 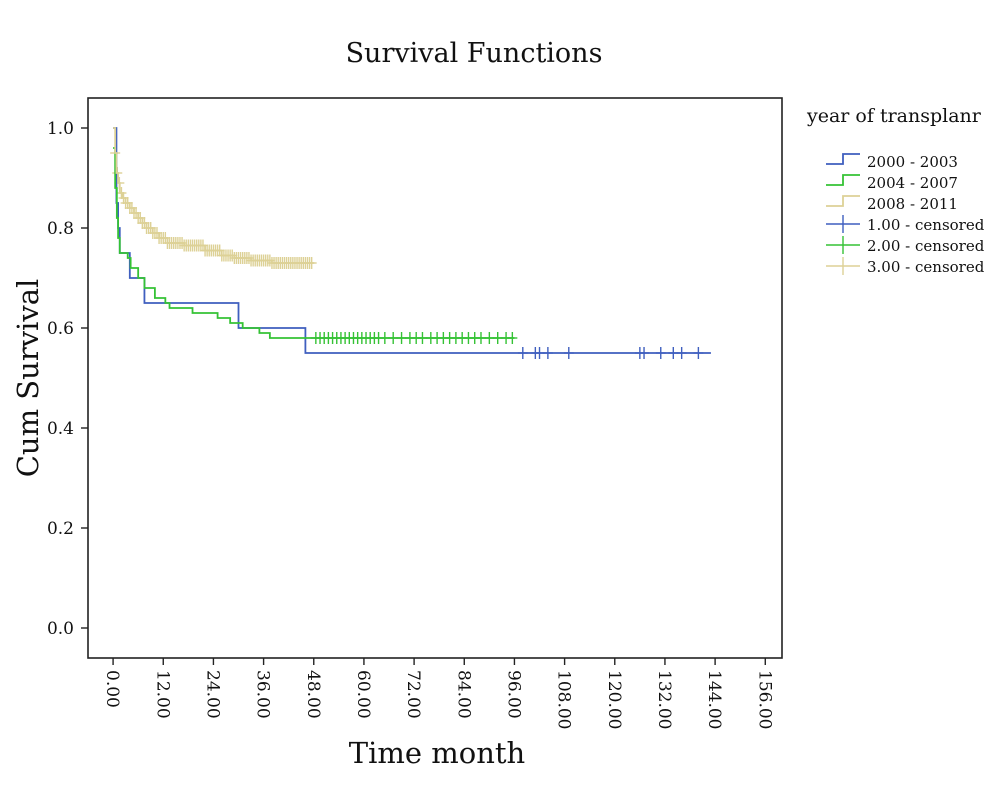 What do you see at coordinates (162, 694) in the screenshot?
I see `x-tick-label: 12.00` at bounding box center [162, 694].